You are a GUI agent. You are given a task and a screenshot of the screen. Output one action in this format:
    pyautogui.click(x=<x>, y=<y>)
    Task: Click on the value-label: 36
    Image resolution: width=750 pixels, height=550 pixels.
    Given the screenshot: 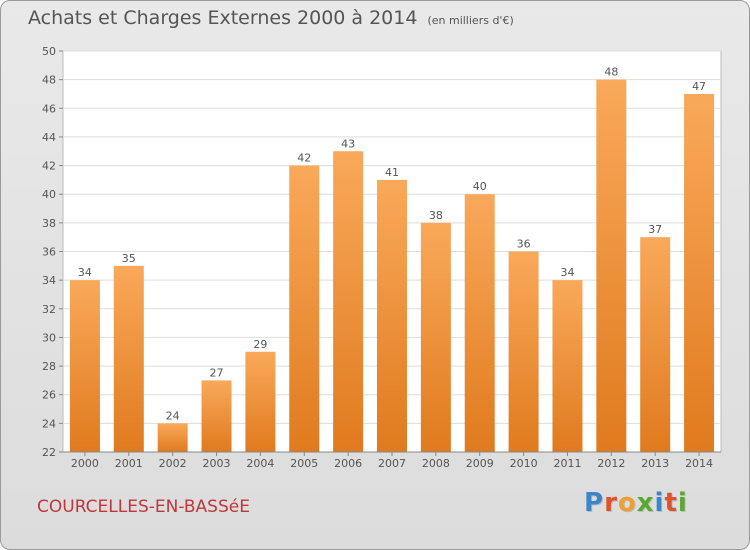 What is the action you would take?
    pyautogui.click(x=524, y=244)
    